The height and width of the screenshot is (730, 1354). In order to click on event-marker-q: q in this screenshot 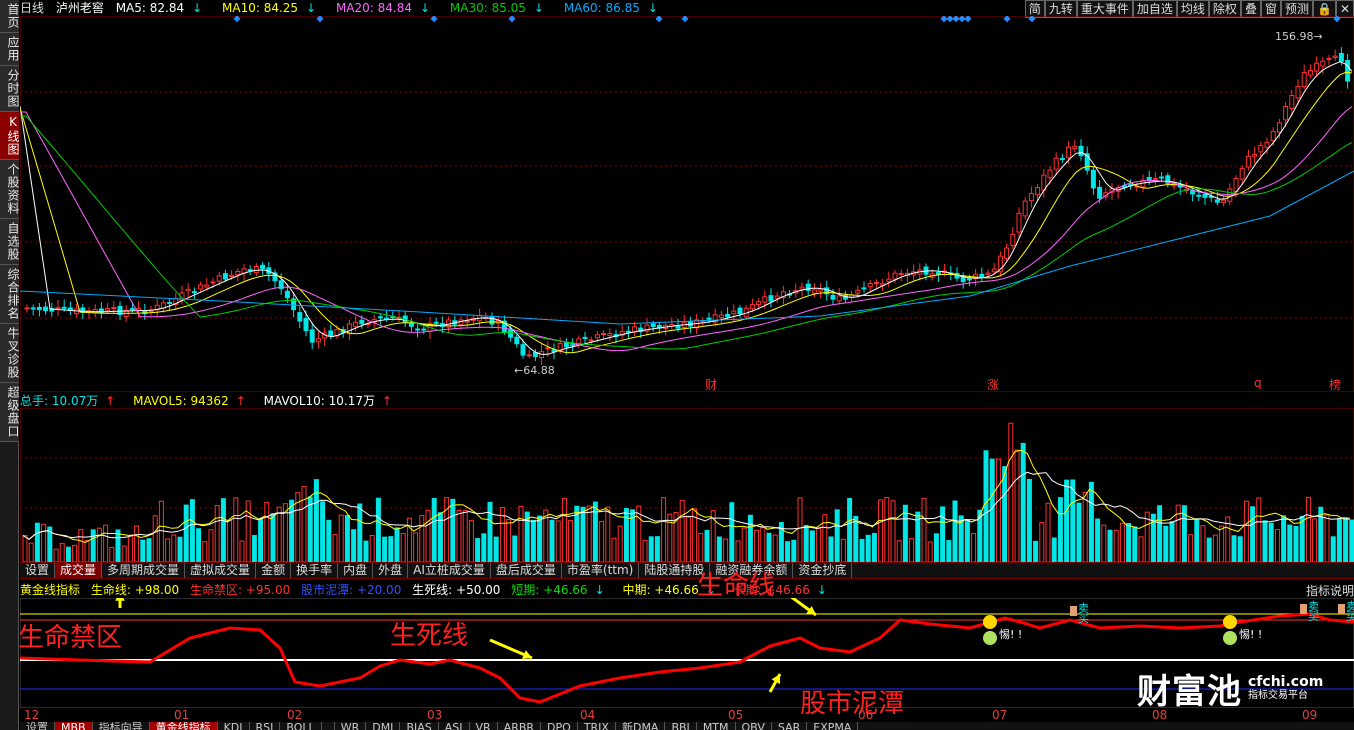, I will do `click(1258, 383)`.